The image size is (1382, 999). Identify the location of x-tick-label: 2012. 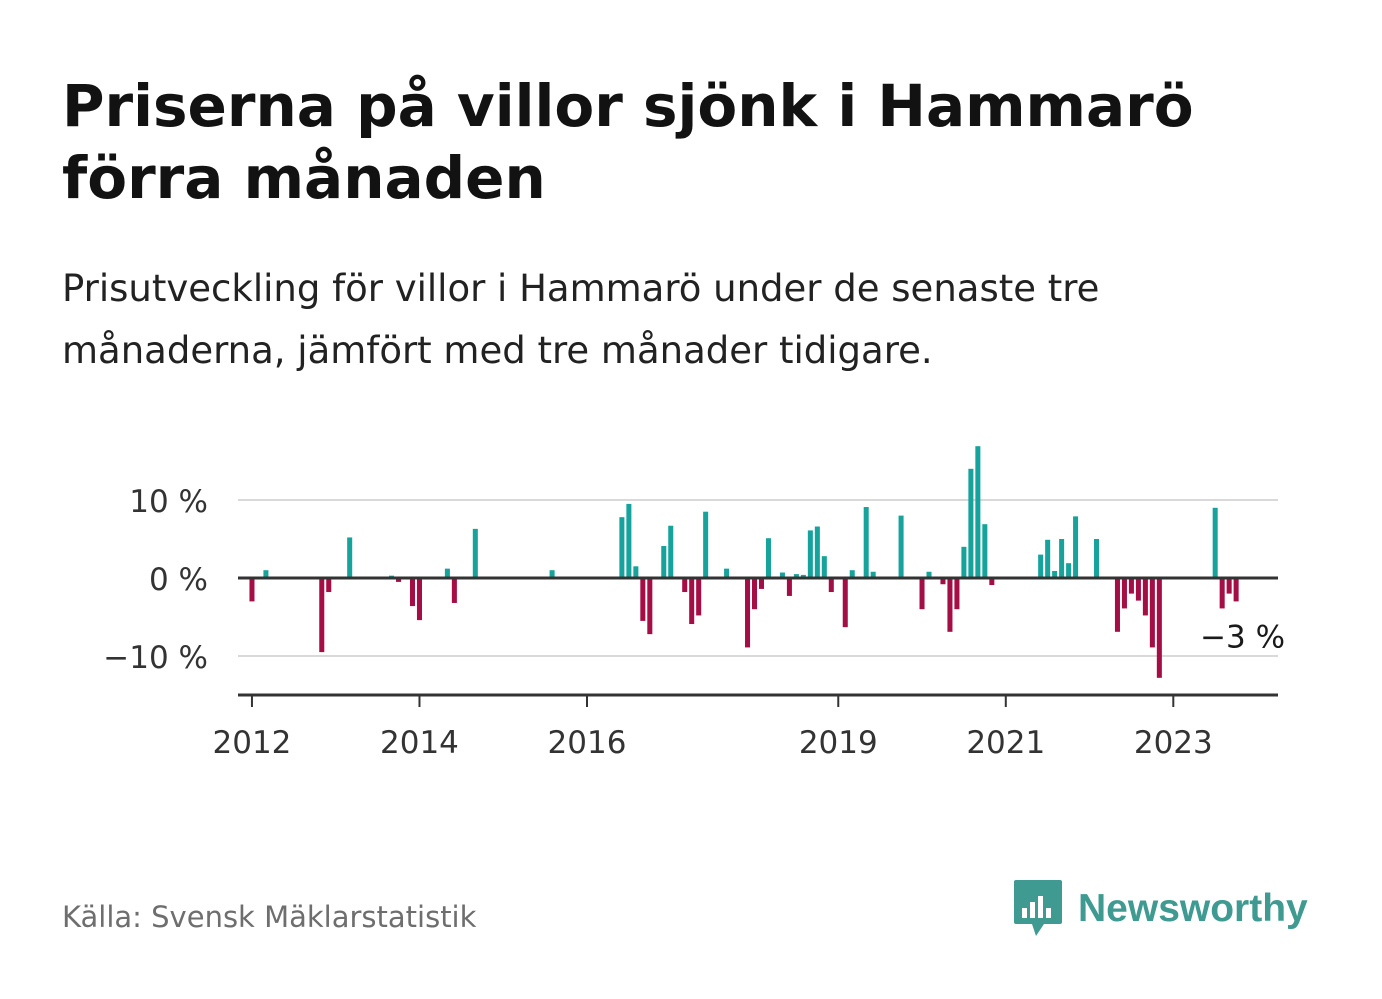
(252, 743).